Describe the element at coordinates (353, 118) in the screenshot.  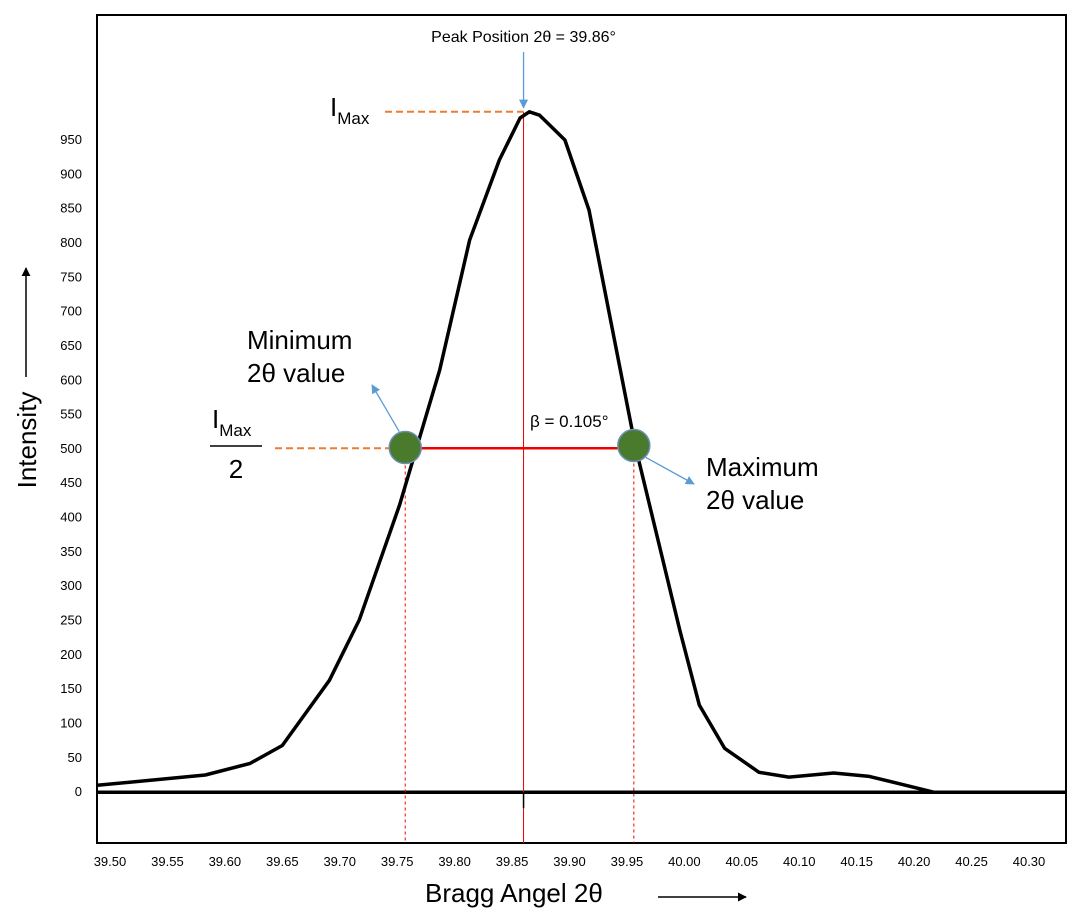
I see `imax-label-sub: Max` at that location.